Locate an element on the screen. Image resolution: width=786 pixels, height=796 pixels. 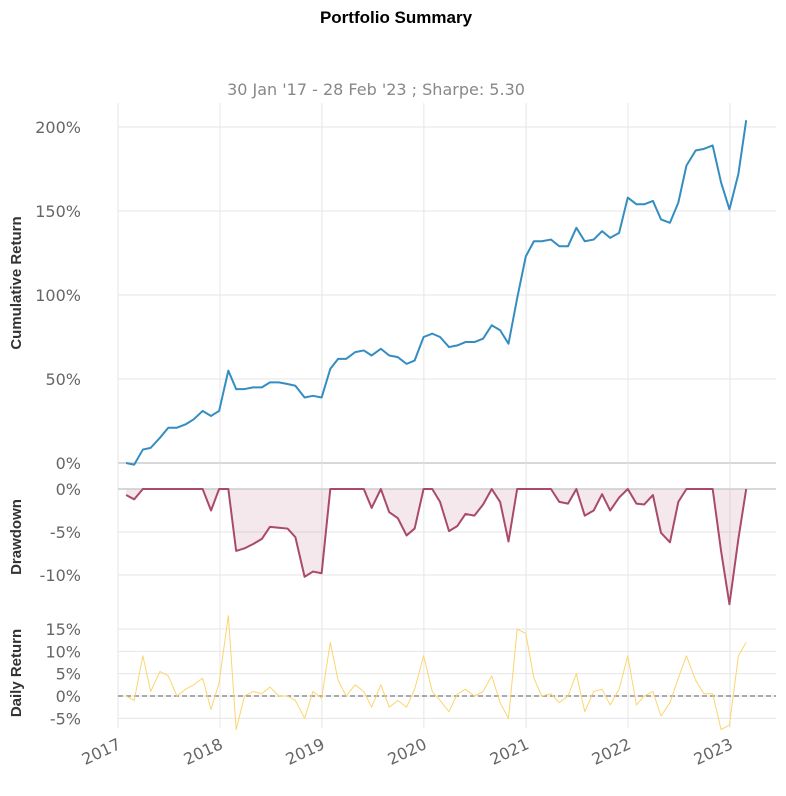
daily-ytick-label: 0% is located at coordinates (68, 696).